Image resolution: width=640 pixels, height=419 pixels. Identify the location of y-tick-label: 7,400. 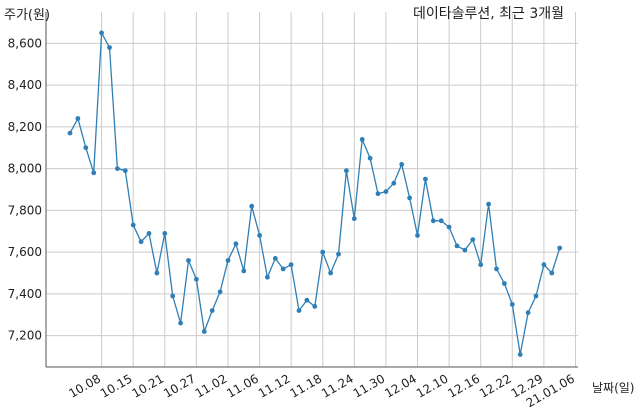
(25, 294).